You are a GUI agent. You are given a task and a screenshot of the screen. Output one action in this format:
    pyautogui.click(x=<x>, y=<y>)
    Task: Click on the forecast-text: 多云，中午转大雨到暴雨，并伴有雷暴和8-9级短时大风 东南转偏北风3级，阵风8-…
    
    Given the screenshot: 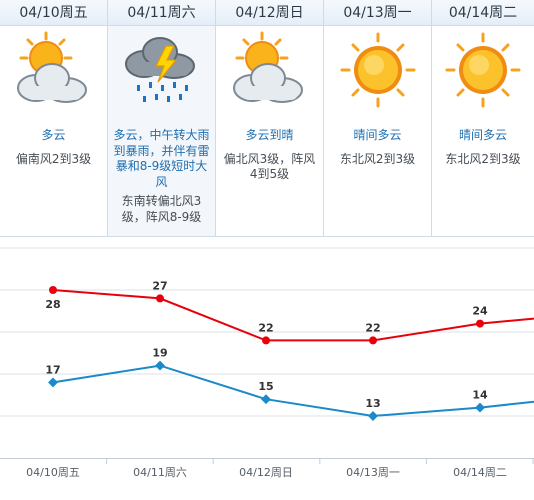 What is the action you would take?
    pyautogui.click(x=161, y=176)
    